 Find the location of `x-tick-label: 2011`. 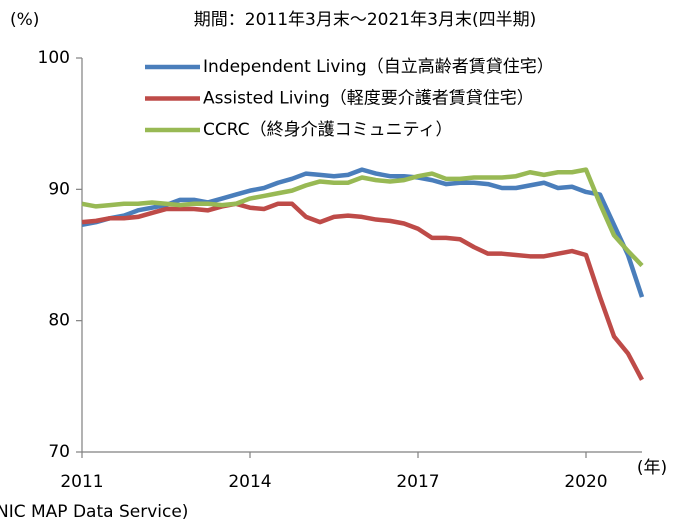

x-tick-label: 2011 is located at coordinates (81, 482).